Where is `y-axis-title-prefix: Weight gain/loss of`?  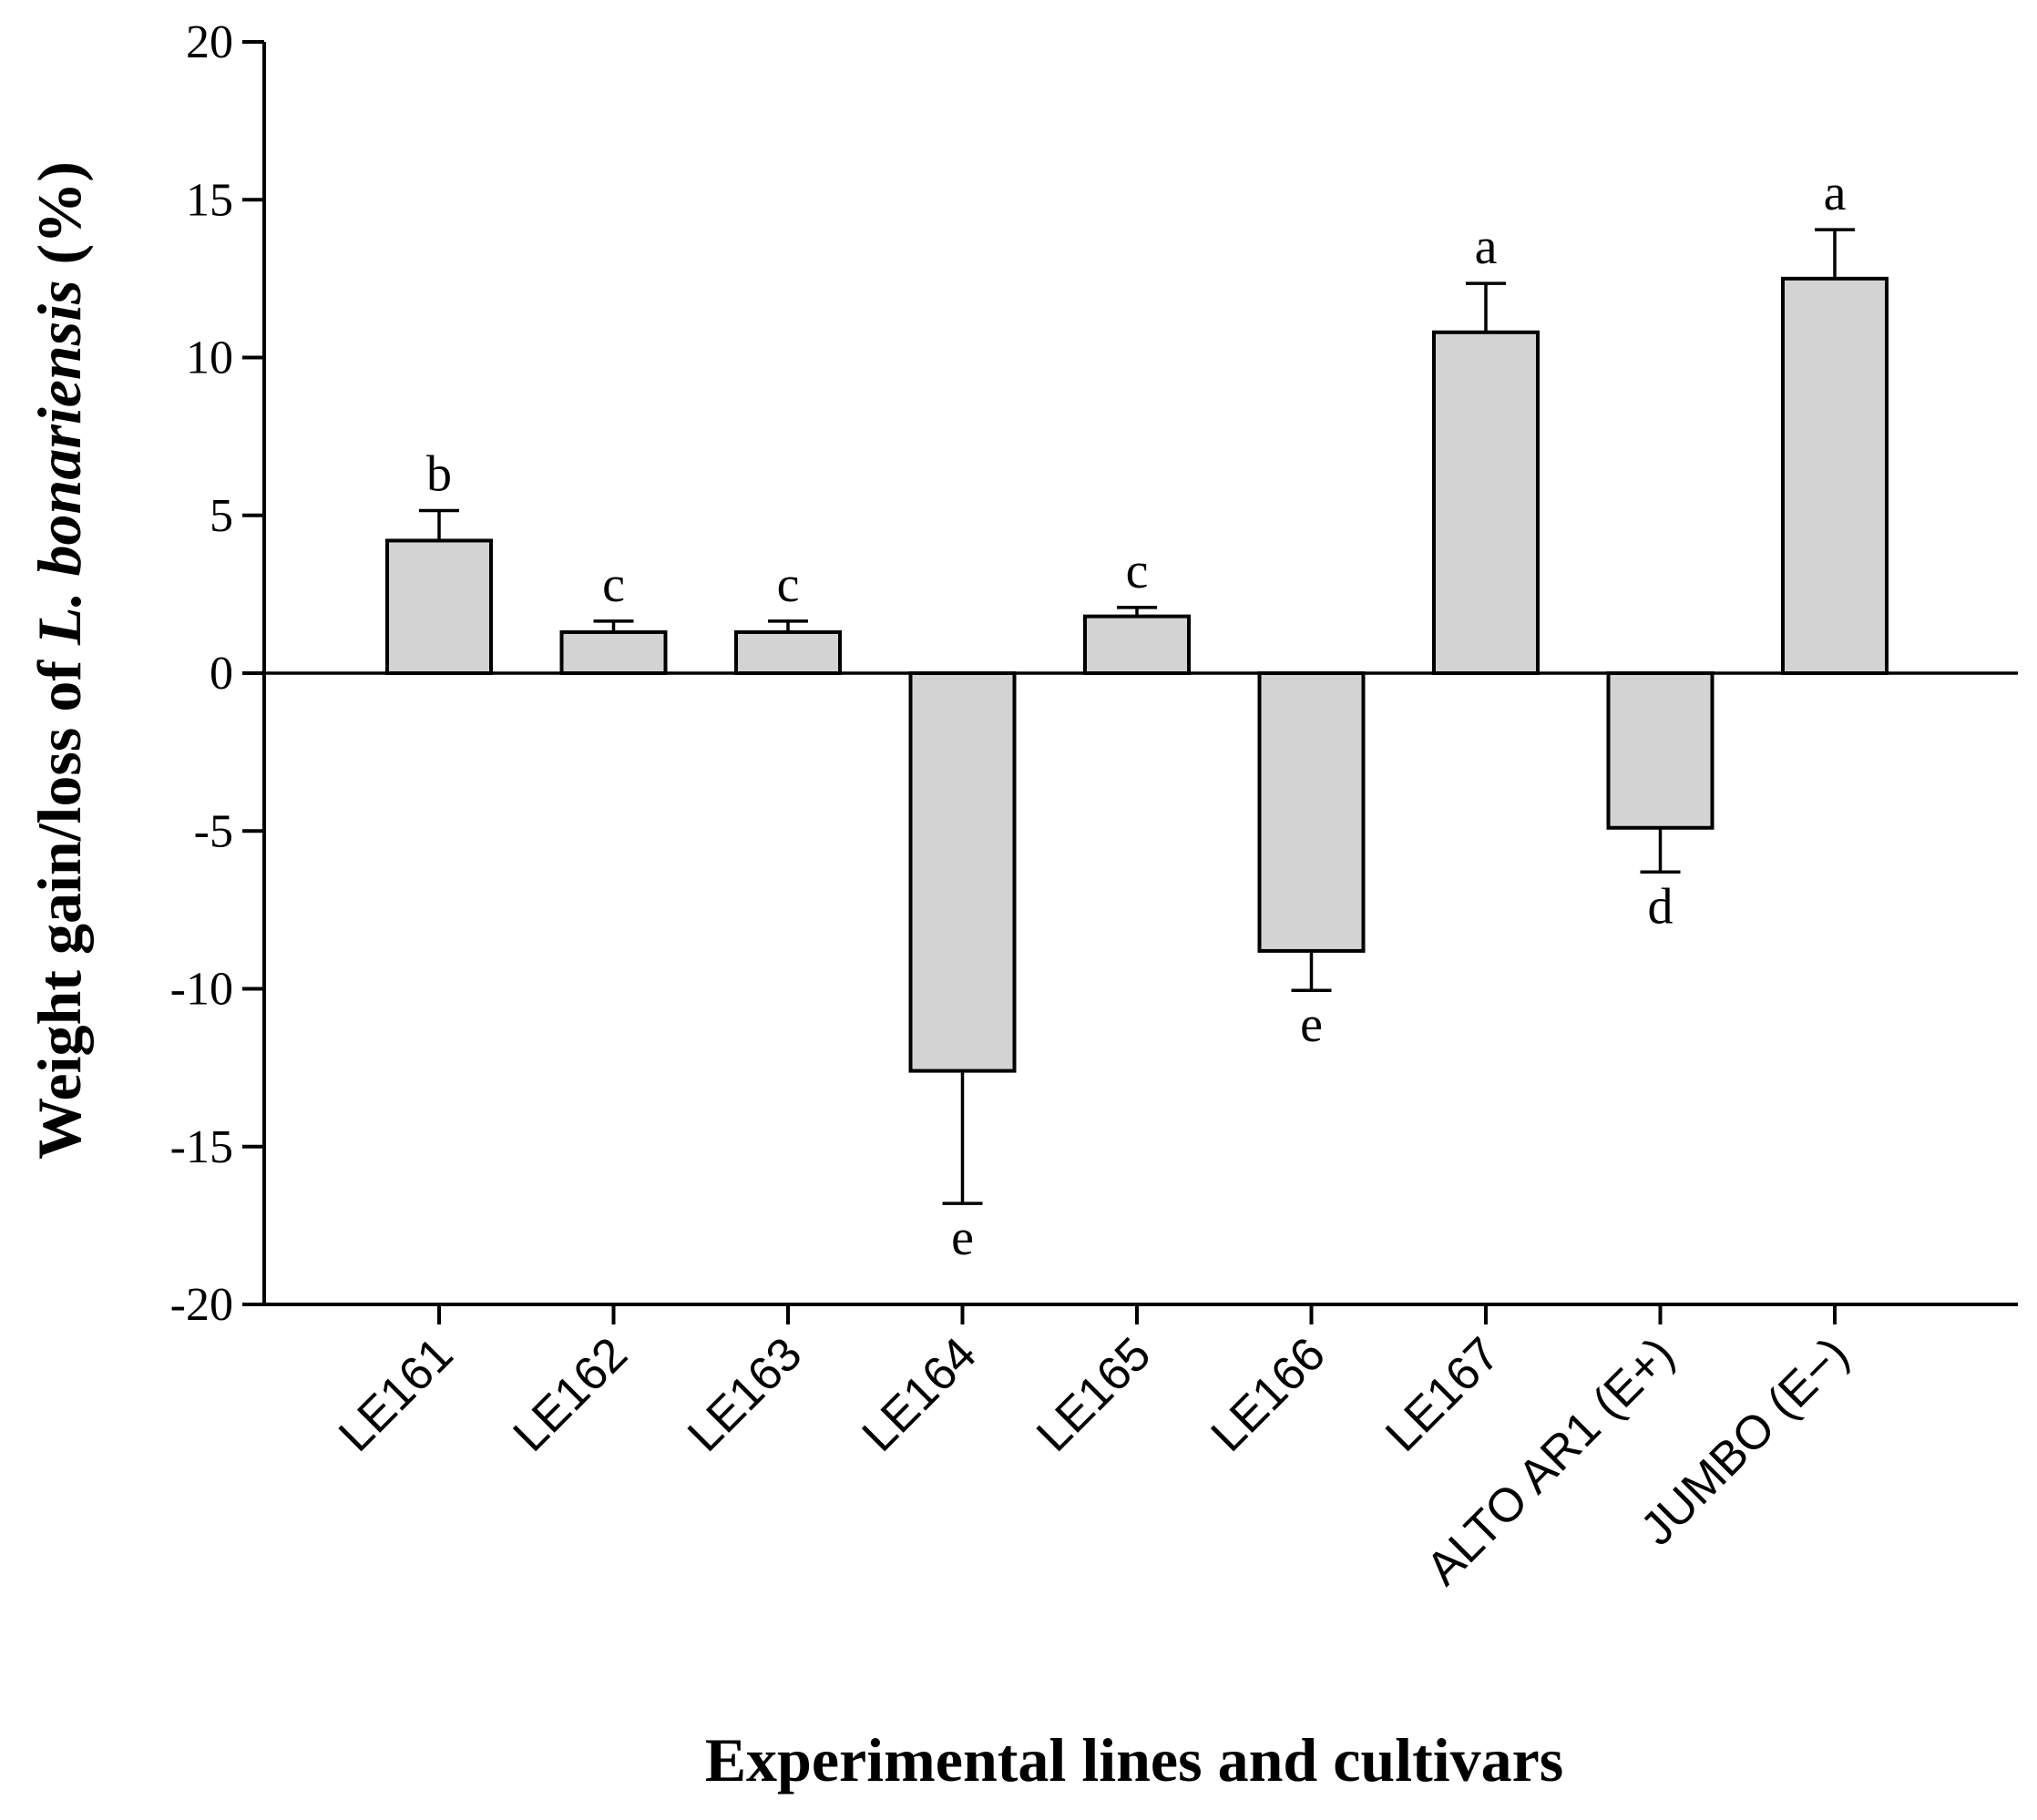 y-axis-title-prefix: Weight gain/loss of is located at coordinates (60, 903).